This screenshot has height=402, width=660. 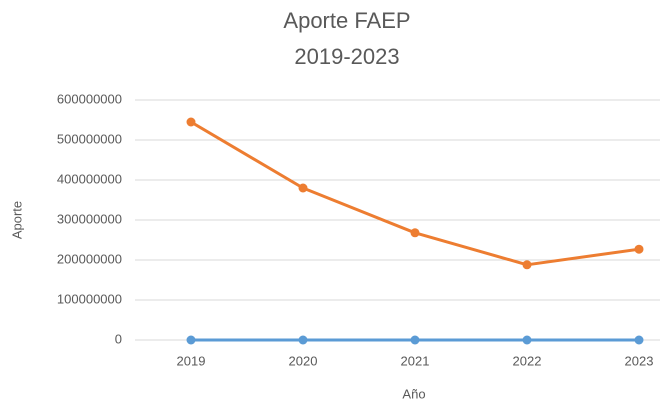 What do you see at coordinates (118, 338) in the screenshot?
I see `y-tick-label: 0` at bounding box center [118, 338].